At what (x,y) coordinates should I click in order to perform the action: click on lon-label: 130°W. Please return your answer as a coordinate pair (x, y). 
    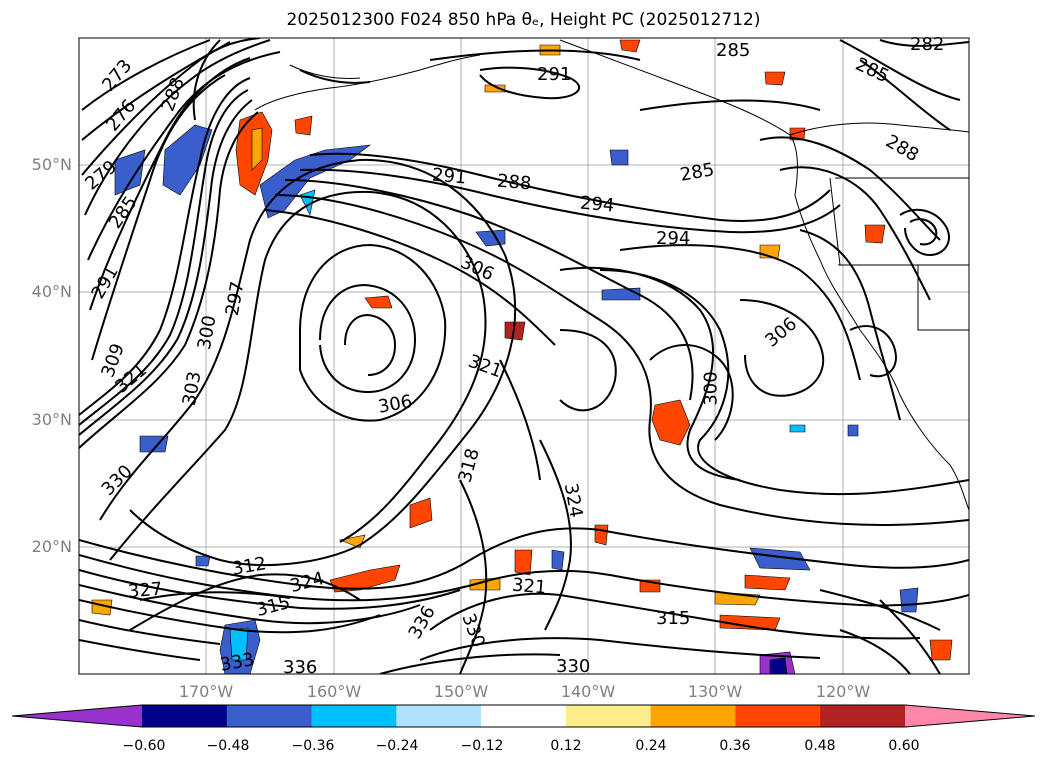
    Looking at the image, I should click on (715, 691).